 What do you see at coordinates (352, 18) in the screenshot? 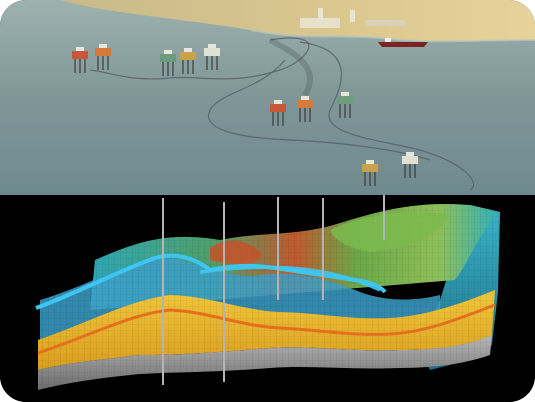
I see `onshore-facility` at bounding box center [352, 18].